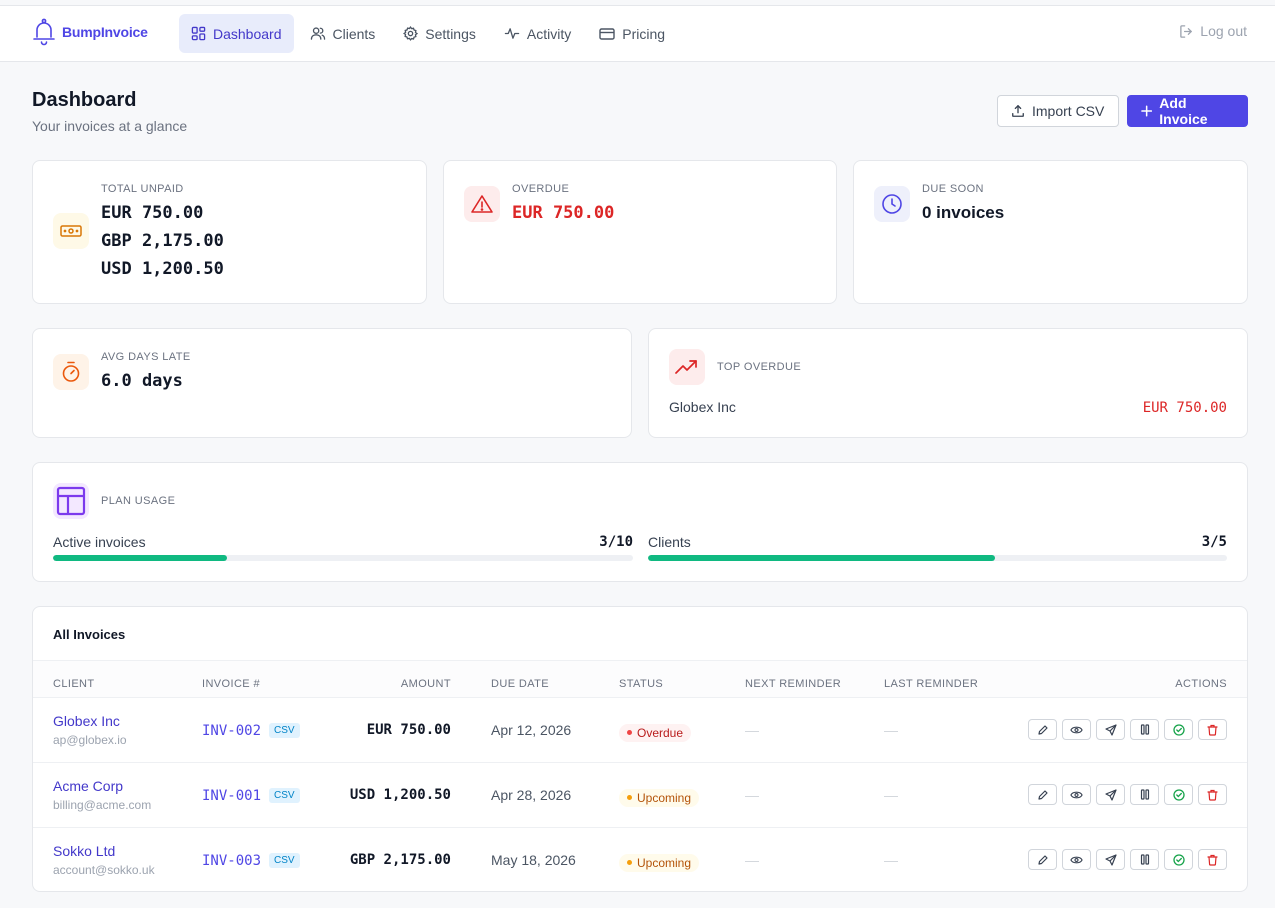  Describe the element at coordinates (629, 797) in the screenshot. I see `status-dot` at that location.